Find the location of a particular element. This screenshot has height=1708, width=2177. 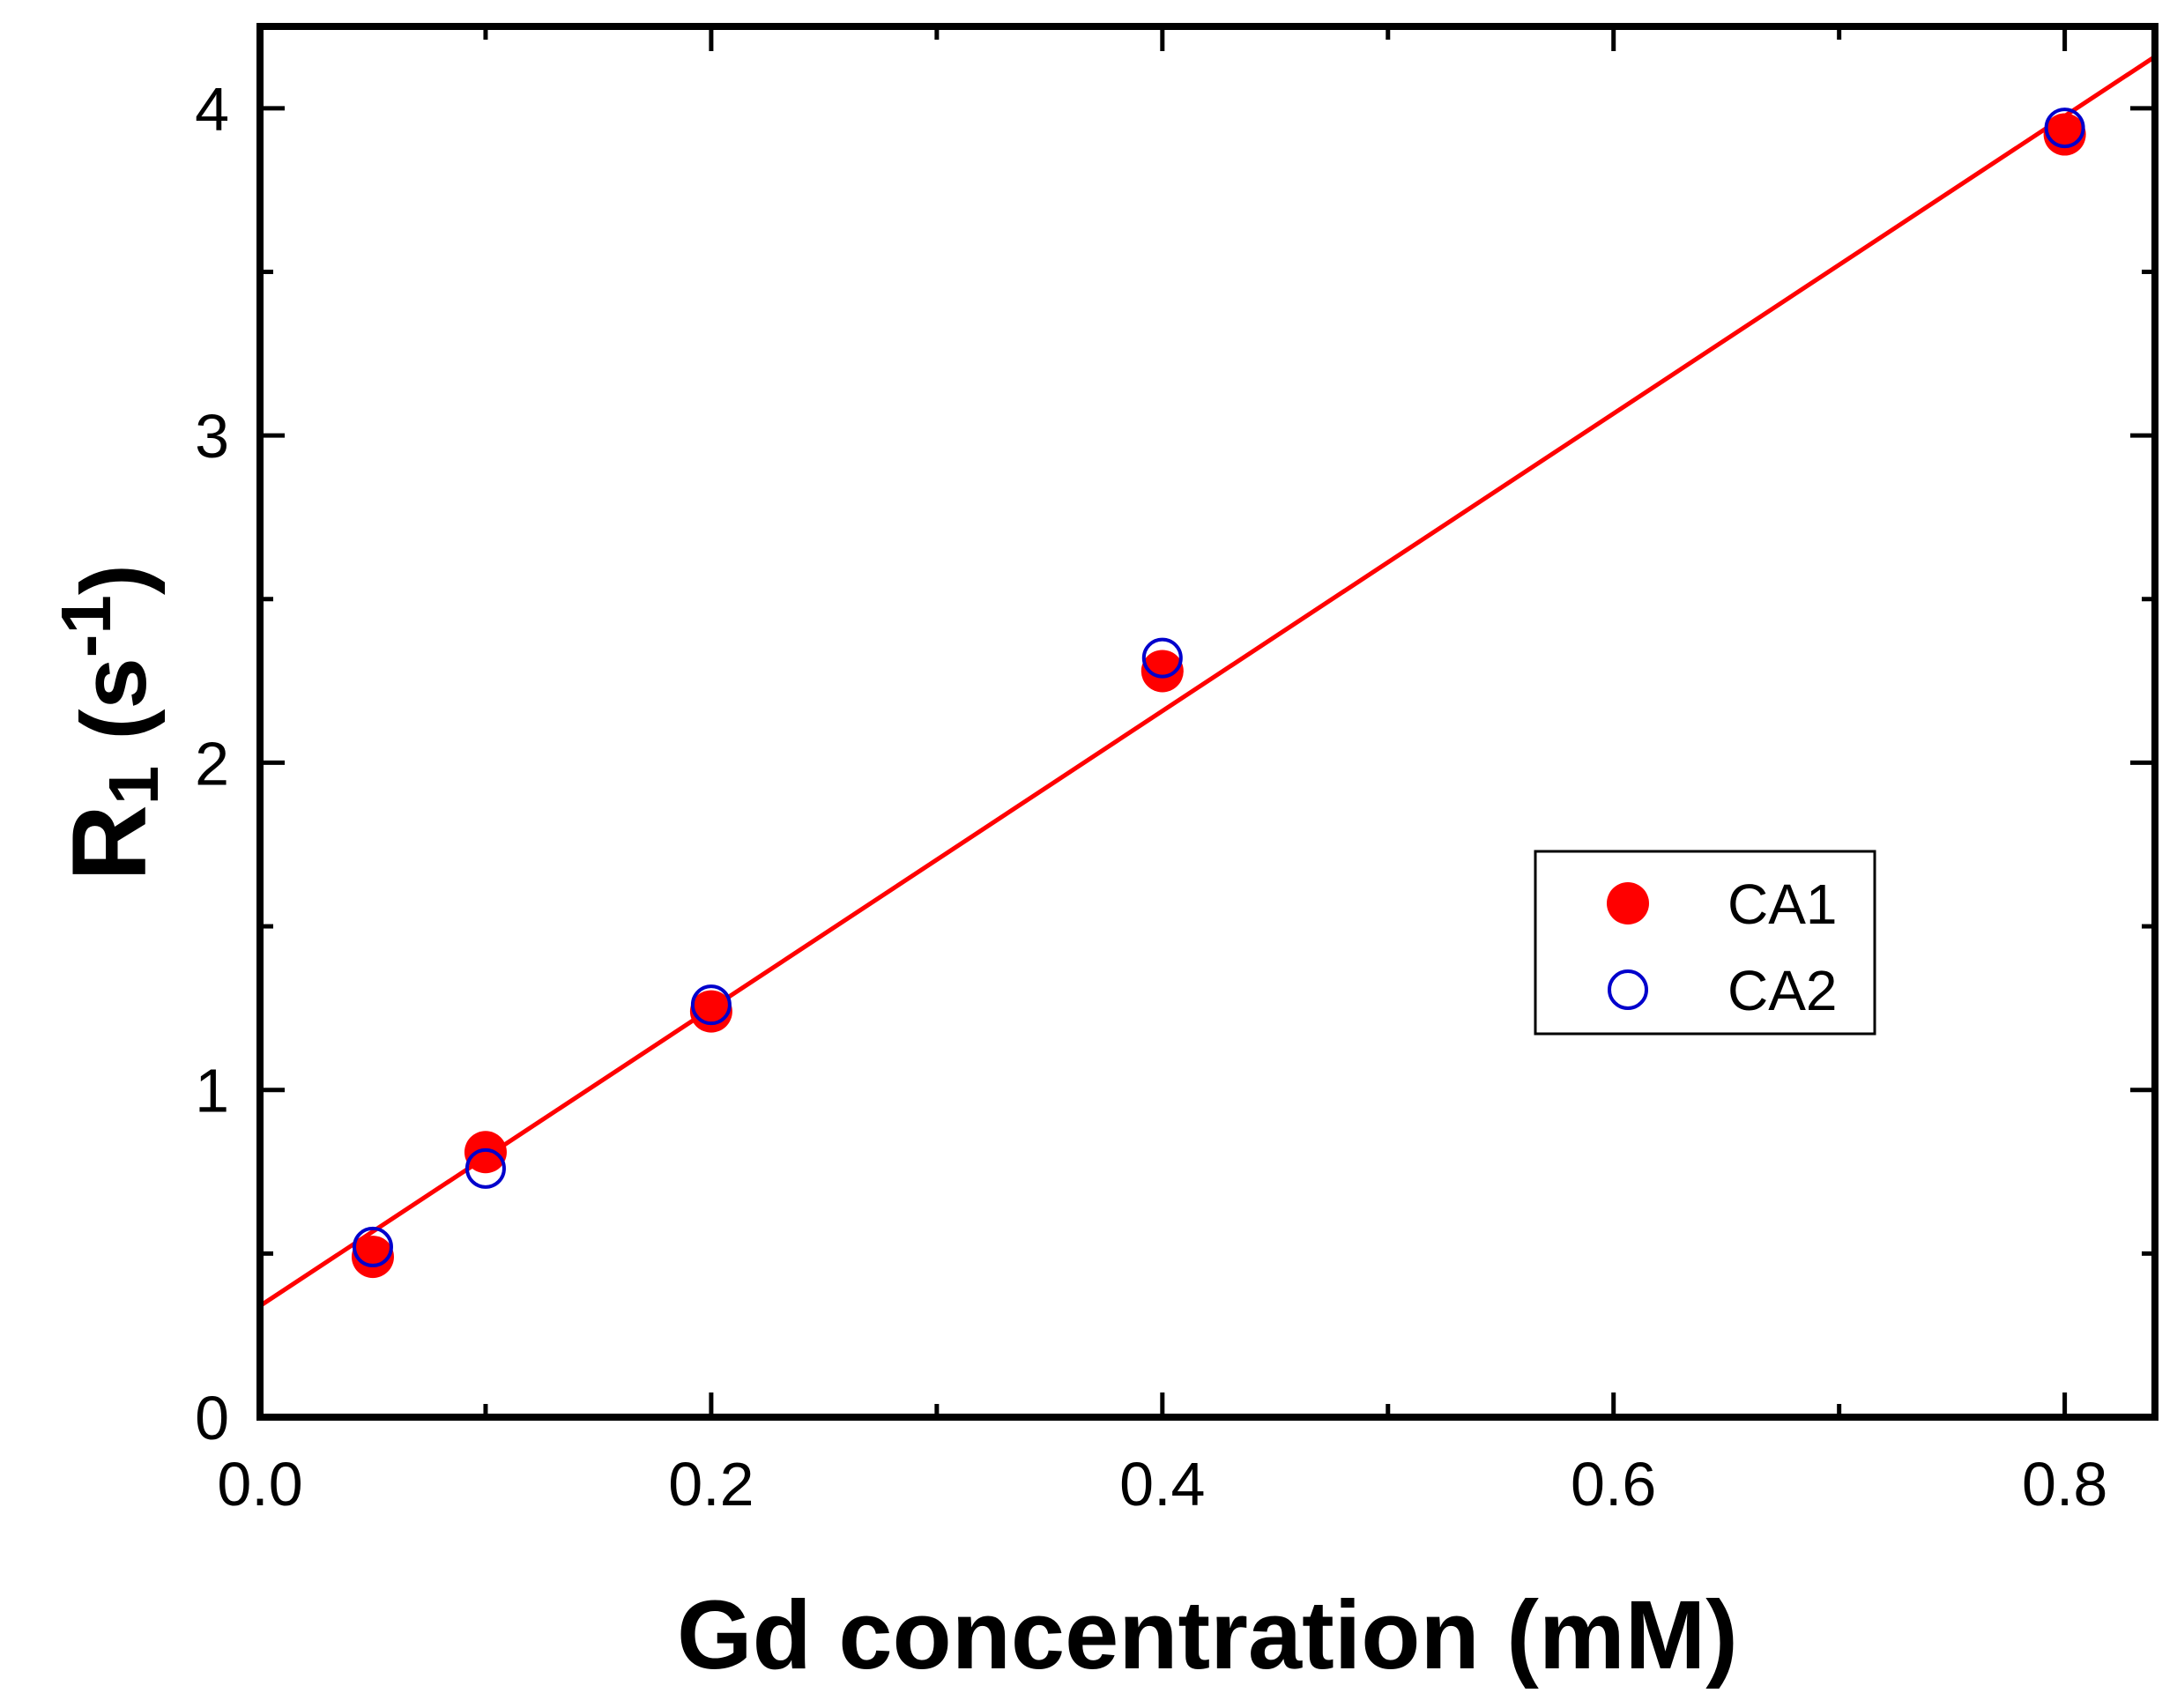

legend-label-ca2: CA2 is located at coordinates (1782, 991).